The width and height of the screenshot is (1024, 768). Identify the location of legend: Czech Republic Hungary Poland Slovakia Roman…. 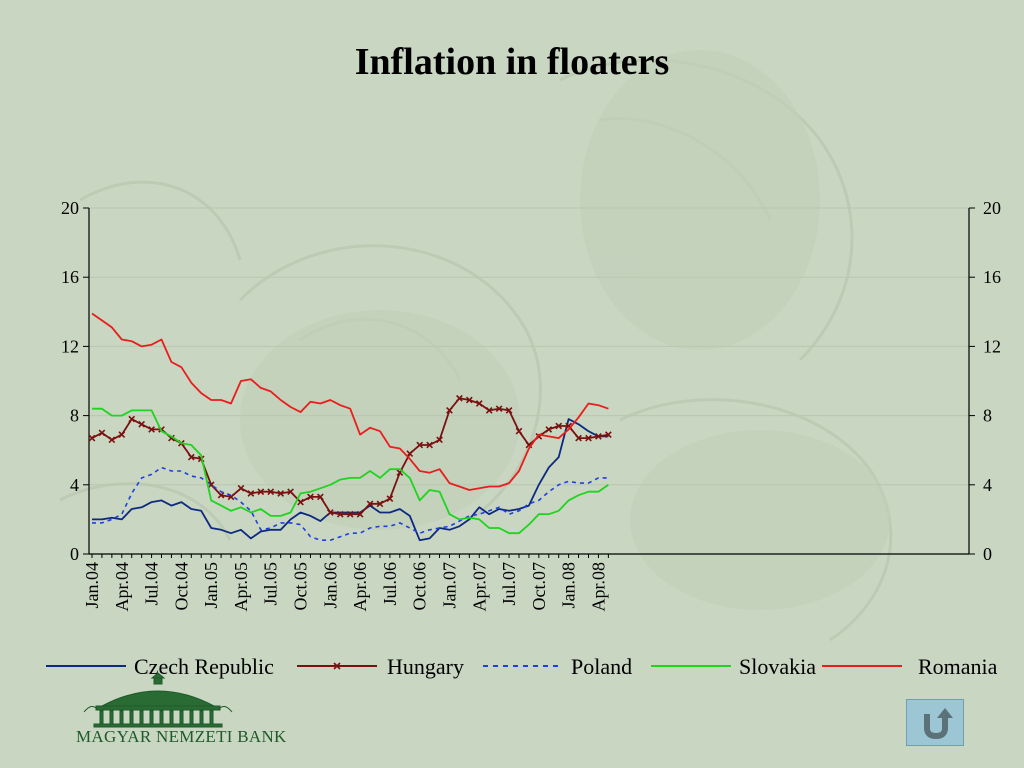
(522, 666).